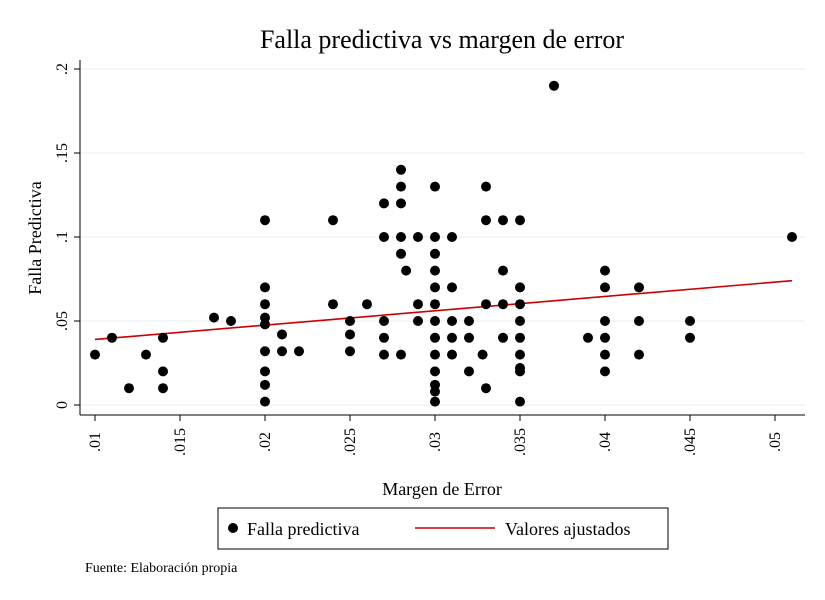 Image resolution: width=825 pixels, height=600 pixels. What do you see at coordinates (62, 153) in the screenshot?
I see `y-tick-label: .15` at bounding box center [62, 153].